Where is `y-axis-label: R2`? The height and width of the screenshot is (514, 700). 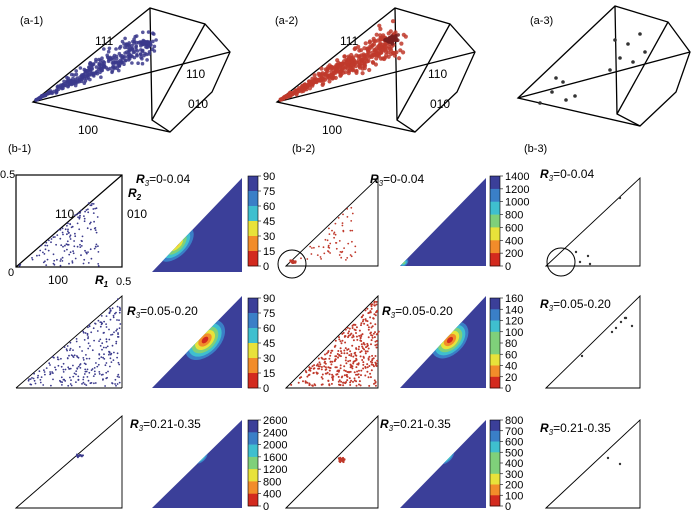
y-axis-label: R2 is located at coordinates (135, 194).